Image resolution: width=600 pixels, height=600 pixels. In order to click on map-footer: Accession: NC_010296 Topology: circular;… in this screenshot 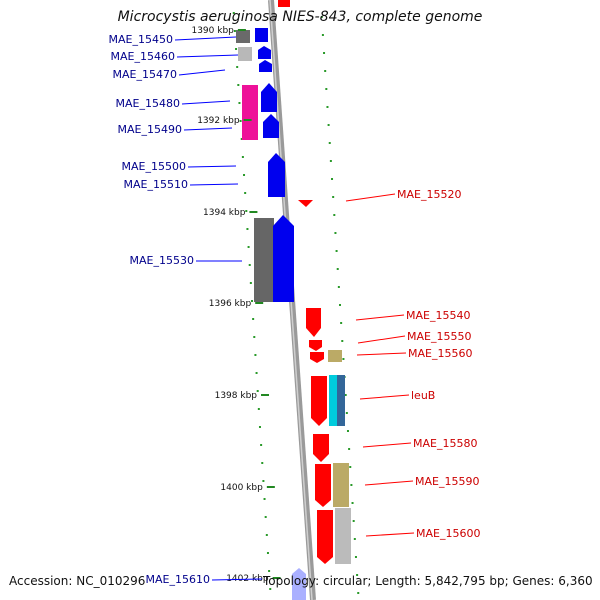, I will do `click(300, 584)`.